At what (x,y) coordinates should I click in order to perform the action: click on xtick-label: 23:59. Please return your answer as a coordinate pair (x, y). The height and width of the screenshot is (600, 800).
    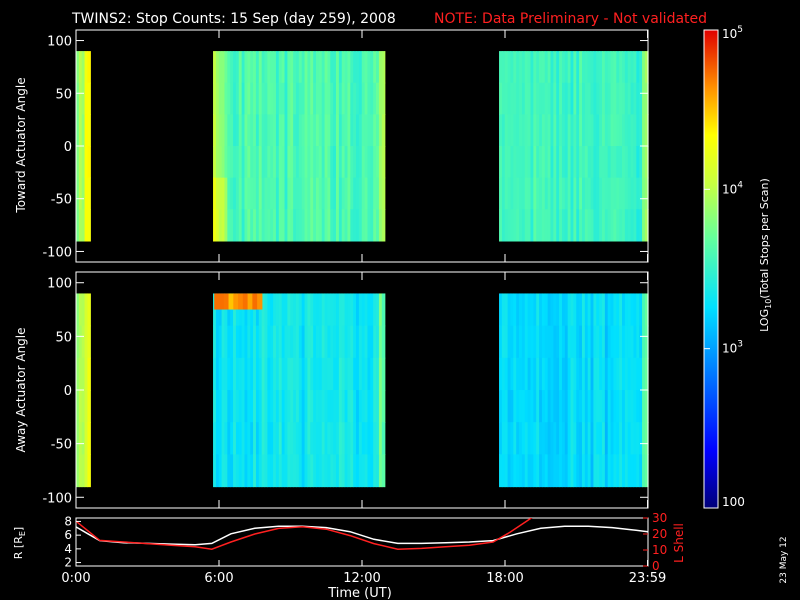
    Looking at the image, I should click on (647, 578).